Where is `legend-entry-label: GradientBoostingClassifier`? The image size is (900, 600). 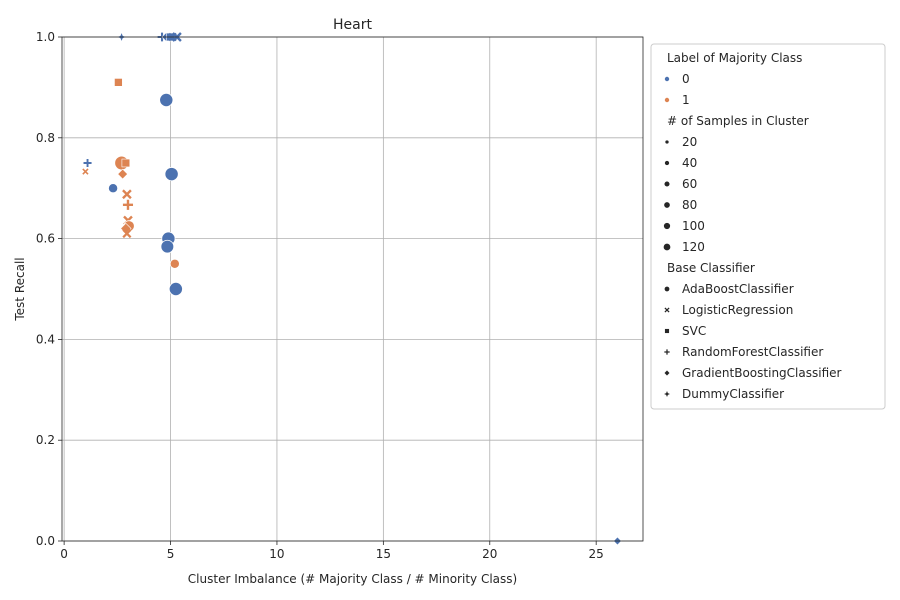 legend-entry-label: GradientBoostingClassifier is located at coordinates (762, 373).